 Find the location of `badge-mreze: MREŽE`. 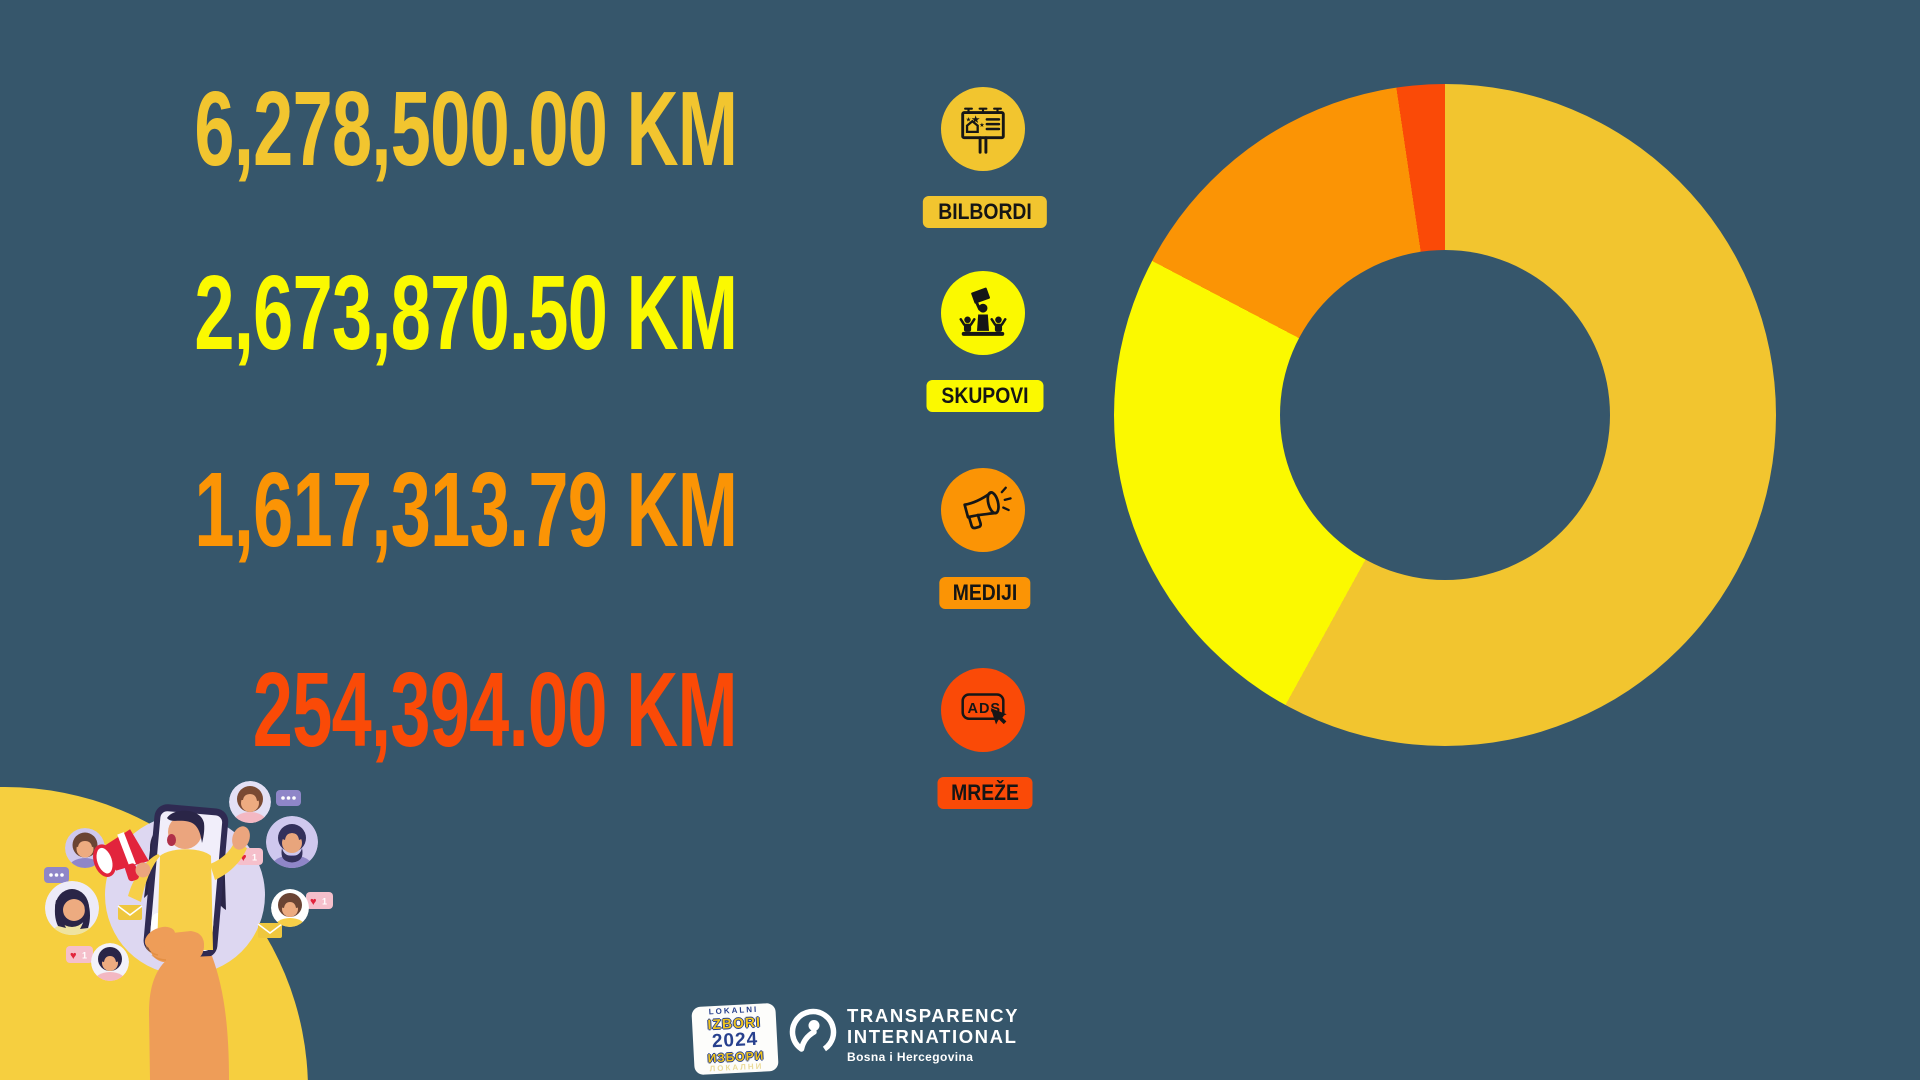

badge-mreze: MREŽE is located at coordinates (985, 793).